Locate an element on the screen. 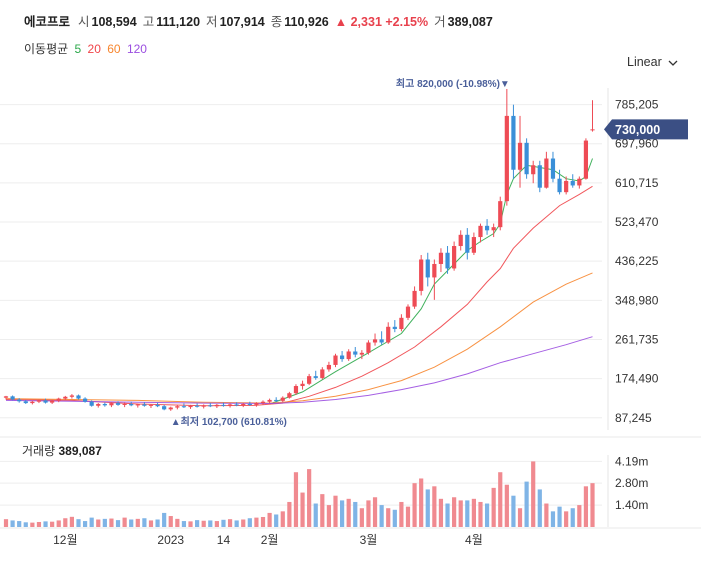 The height and width of the screenshot is (561, 701). volume-title-label: 거래량 is located at coordinates (39, 451).